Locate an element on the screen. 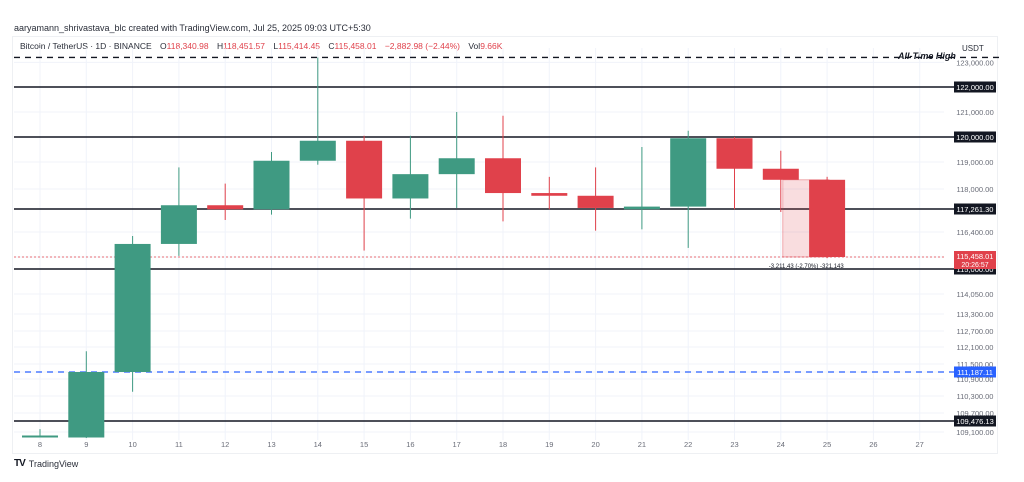 This screenshot has width=1024, height=482. tradingview-logo: TV TradingView is located at coordinates (46, 463).